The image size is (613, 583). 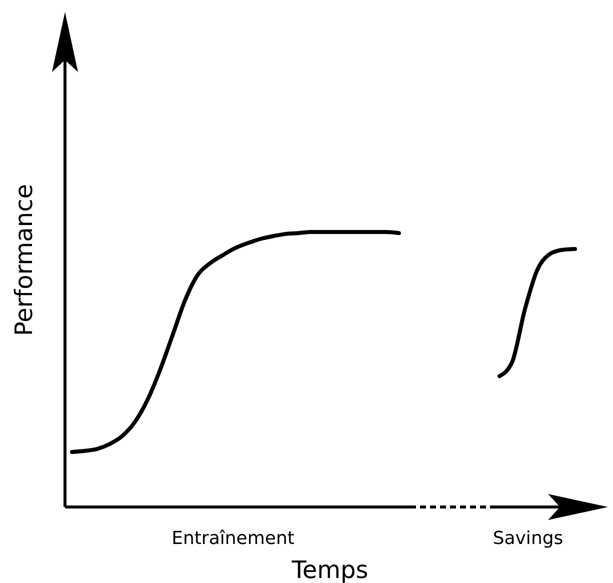 What do you see at coordinates (528, 538) in the screenshot?
I see `text: Savings` at bounding box center [528, 538].